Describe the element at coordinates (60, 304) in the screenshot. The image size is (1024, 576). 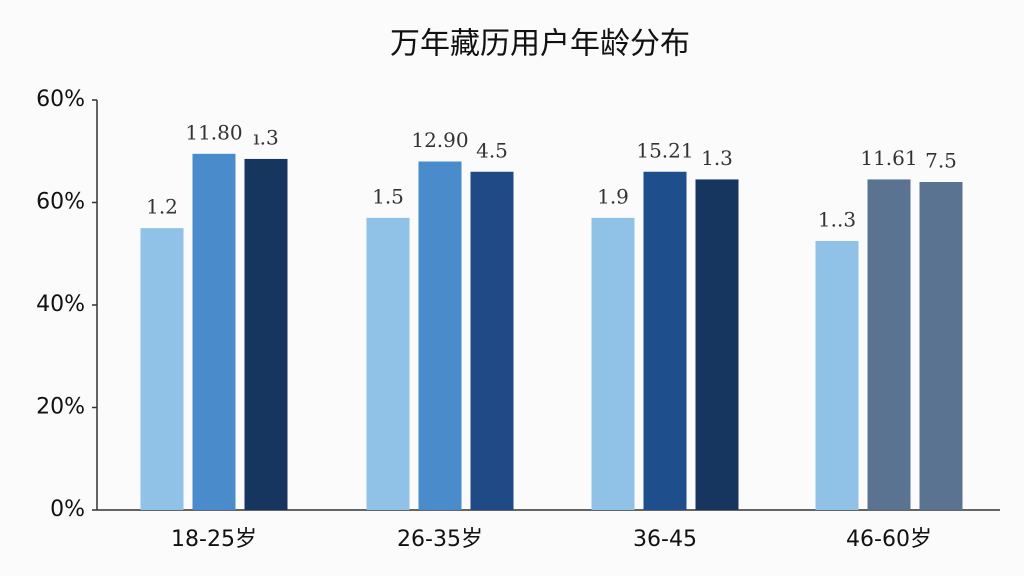
I see `y-tick-label: 40%` at that location.